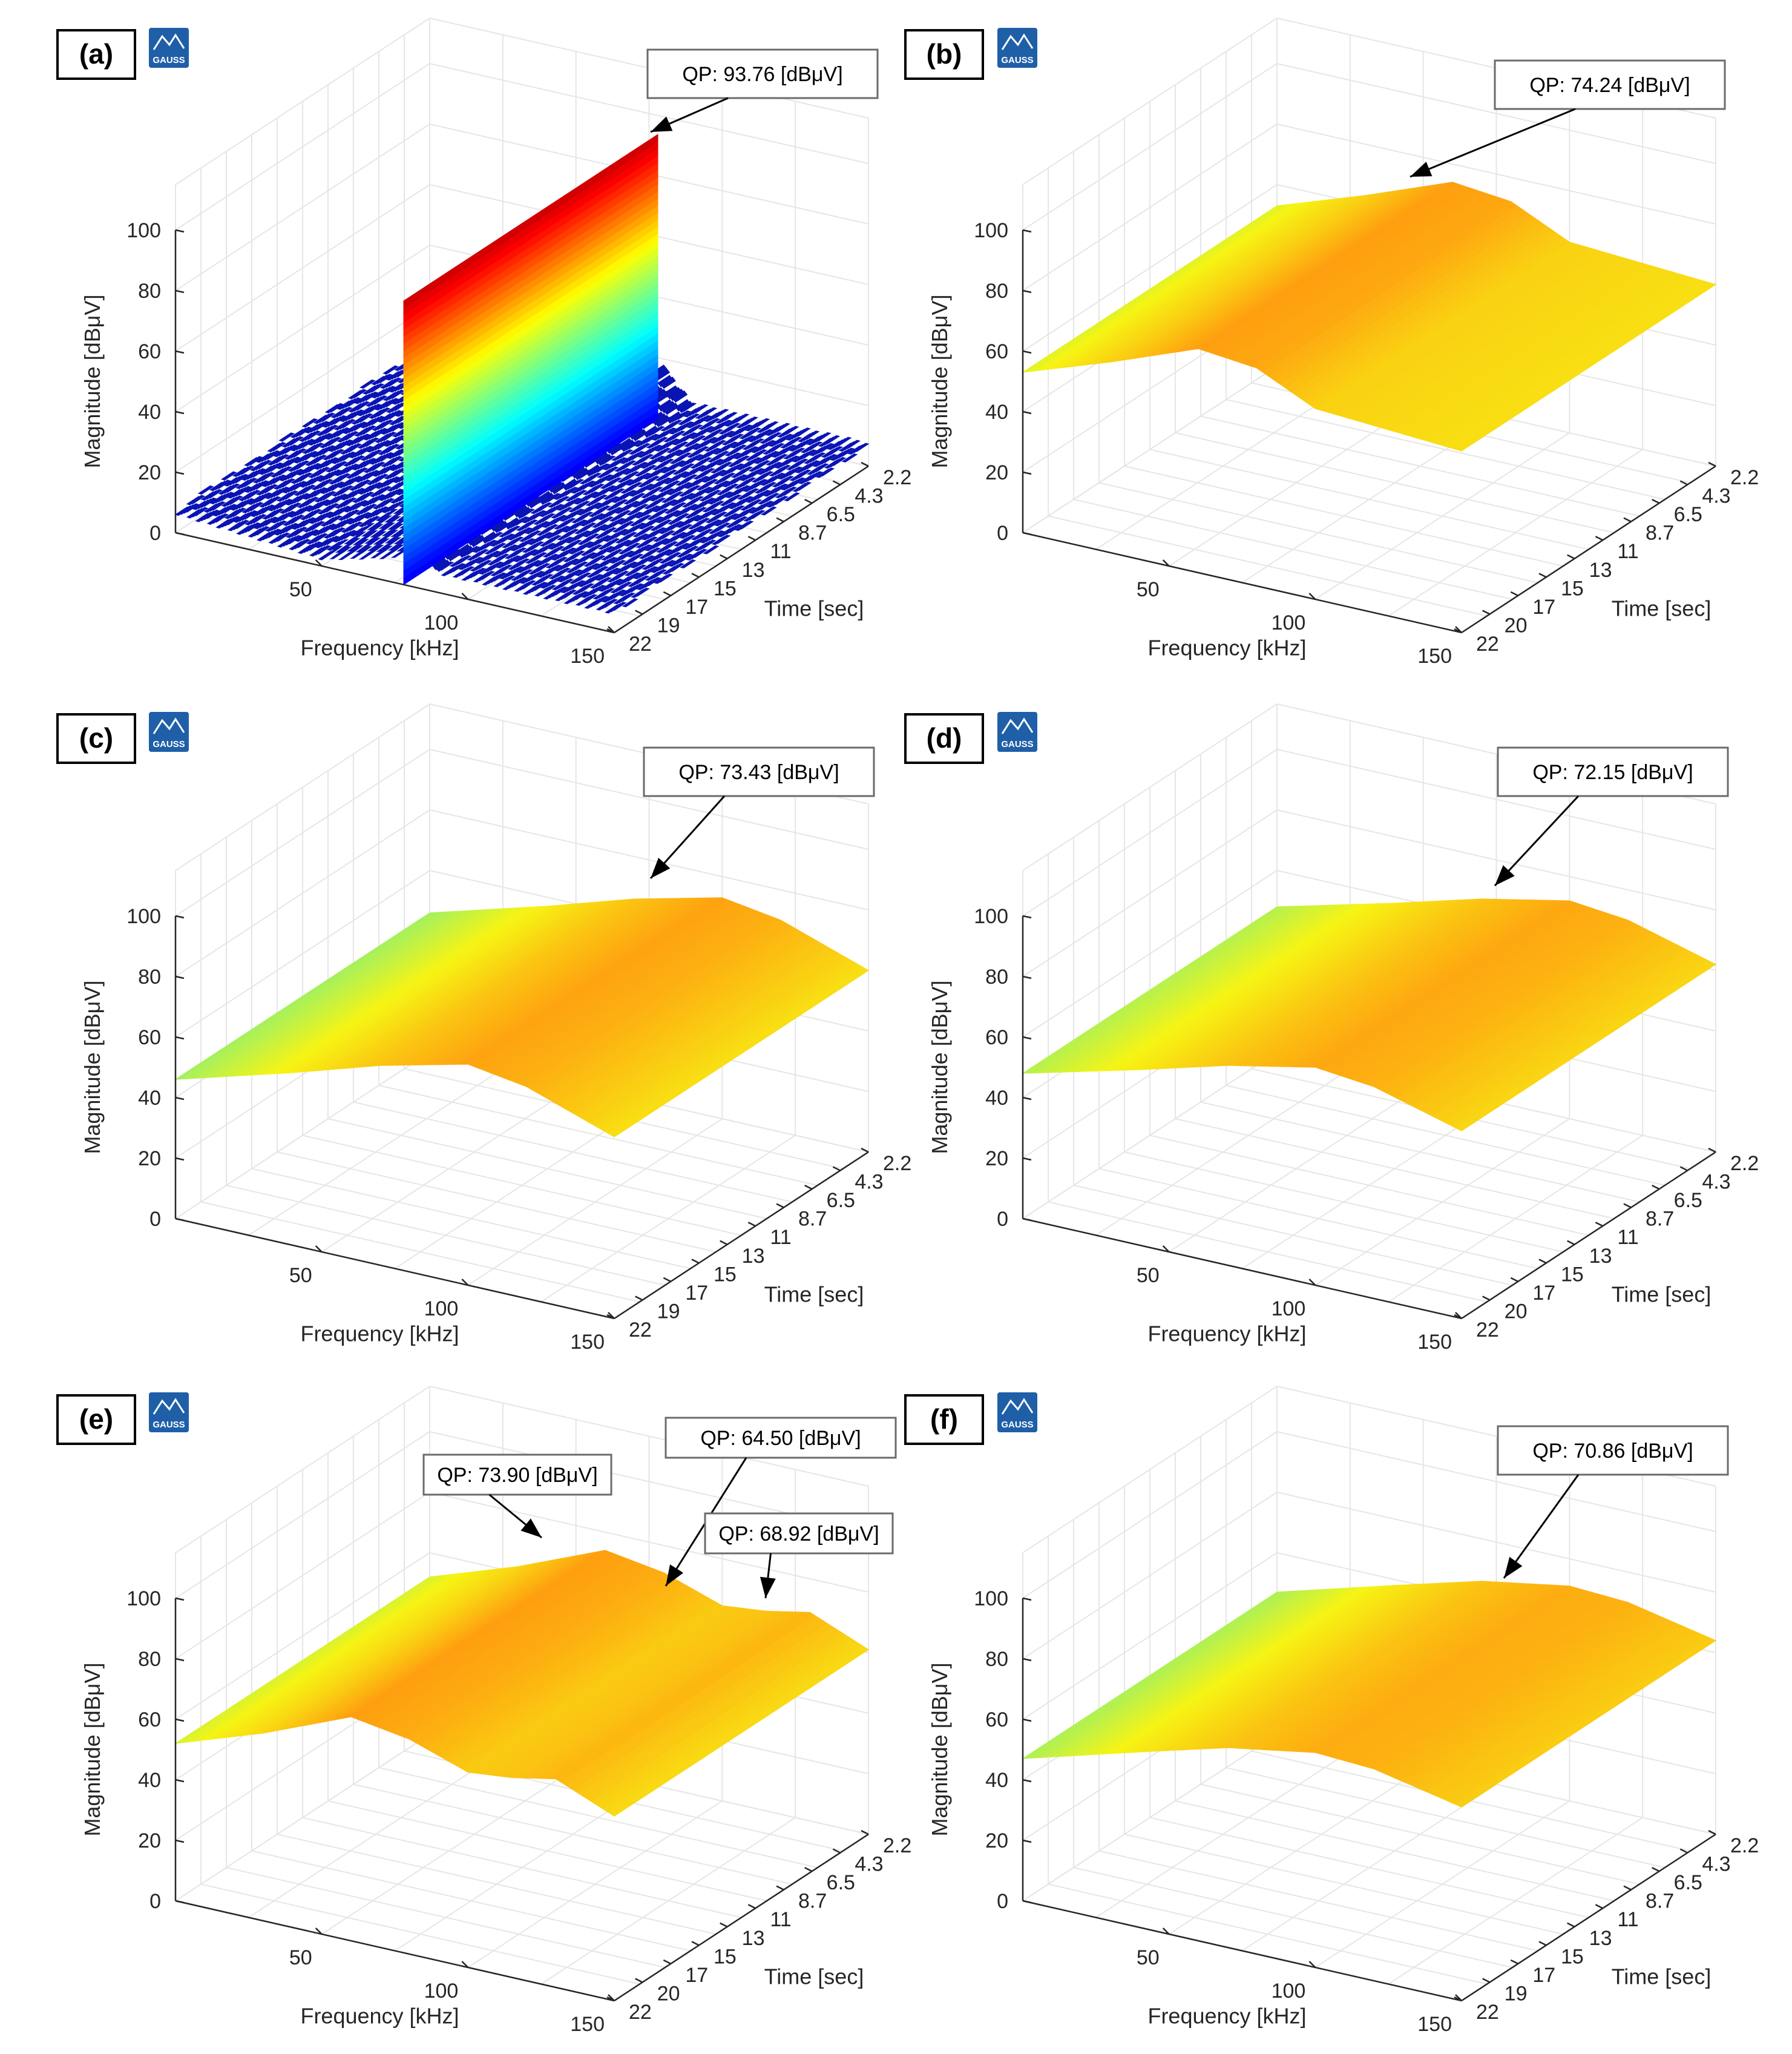 The width and height of the screenshot is (1792, 2054). What do you see at coordinates (149, 291) in the screenshot?
I see `z-tick-label: 80` at bounding box center [149, 291].